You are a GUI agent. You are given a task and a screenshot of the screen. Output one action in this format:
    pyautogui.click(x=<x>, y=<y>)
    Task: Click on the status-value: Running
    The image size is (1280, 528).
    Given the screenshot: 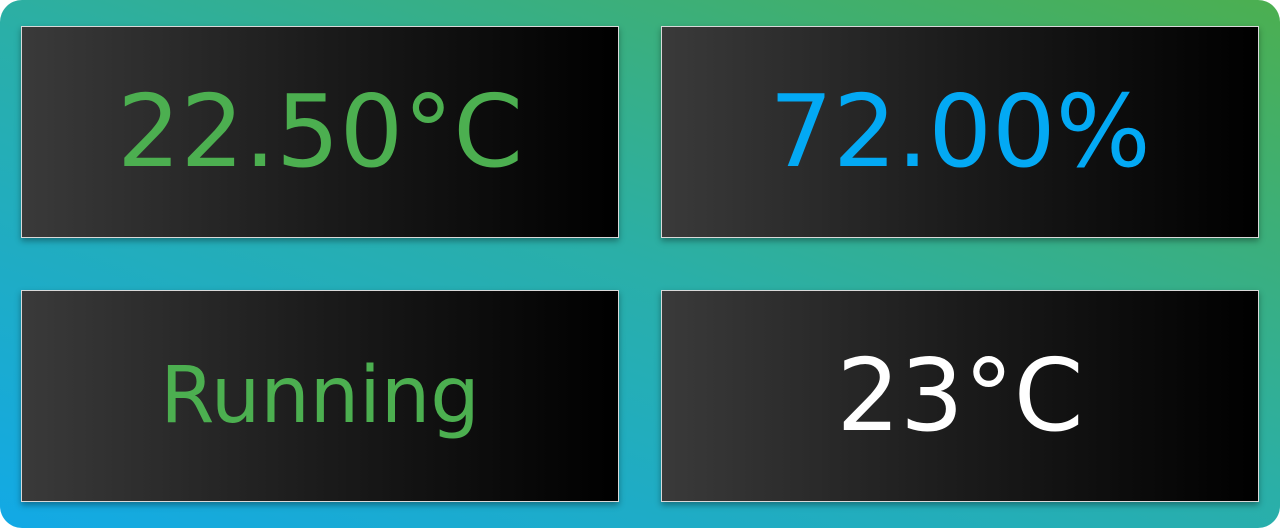 What is the action you would take?
    pyautogui.click(x=320, y=396)
    